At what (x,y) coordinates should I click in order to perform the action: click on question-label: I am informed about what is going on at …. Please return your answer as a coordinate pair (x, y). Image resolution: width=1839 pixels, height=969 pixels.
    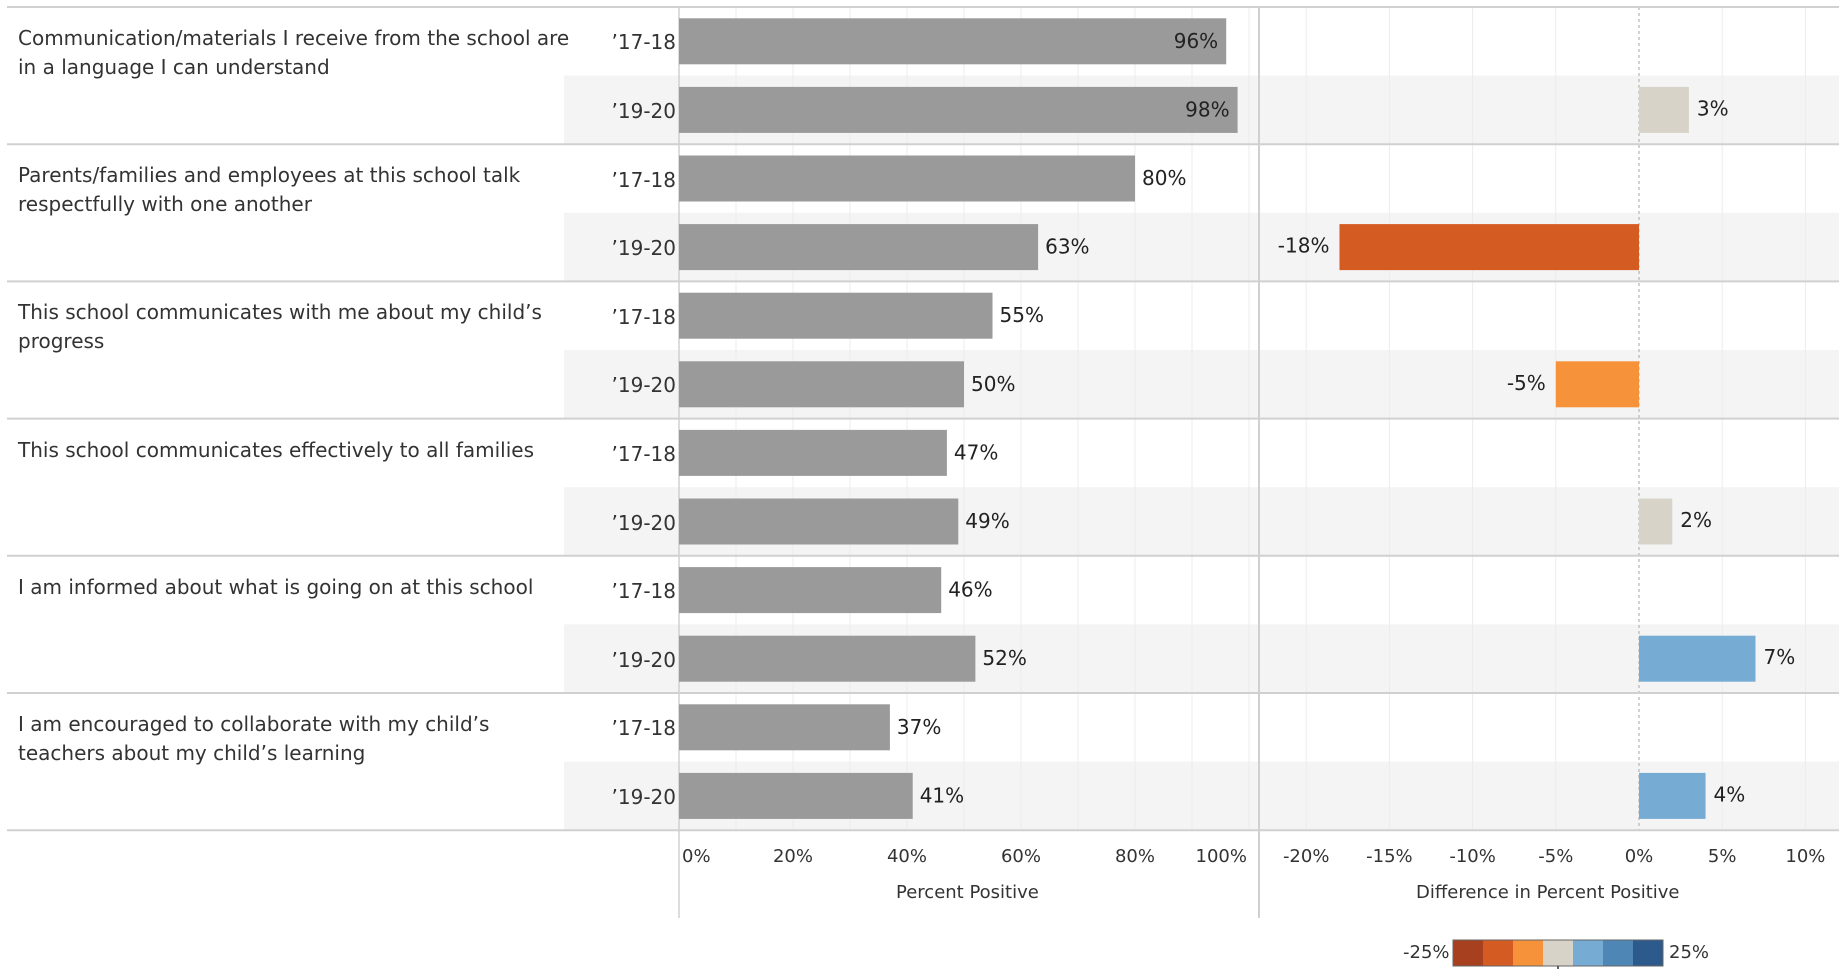
    Looking at the image, I should click on (276, 586).